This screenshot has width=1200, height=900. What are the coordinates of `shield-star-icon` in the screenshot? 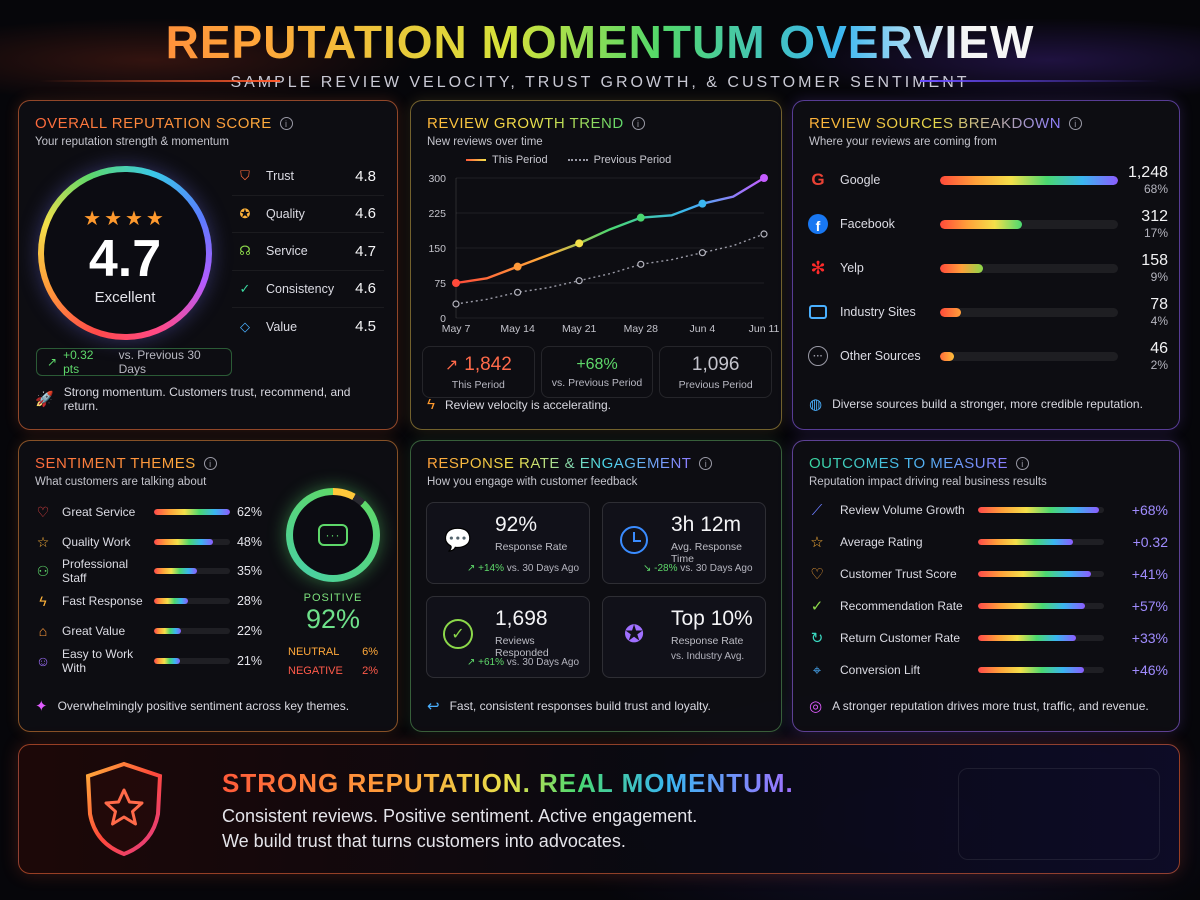 It's located at (124, 809).